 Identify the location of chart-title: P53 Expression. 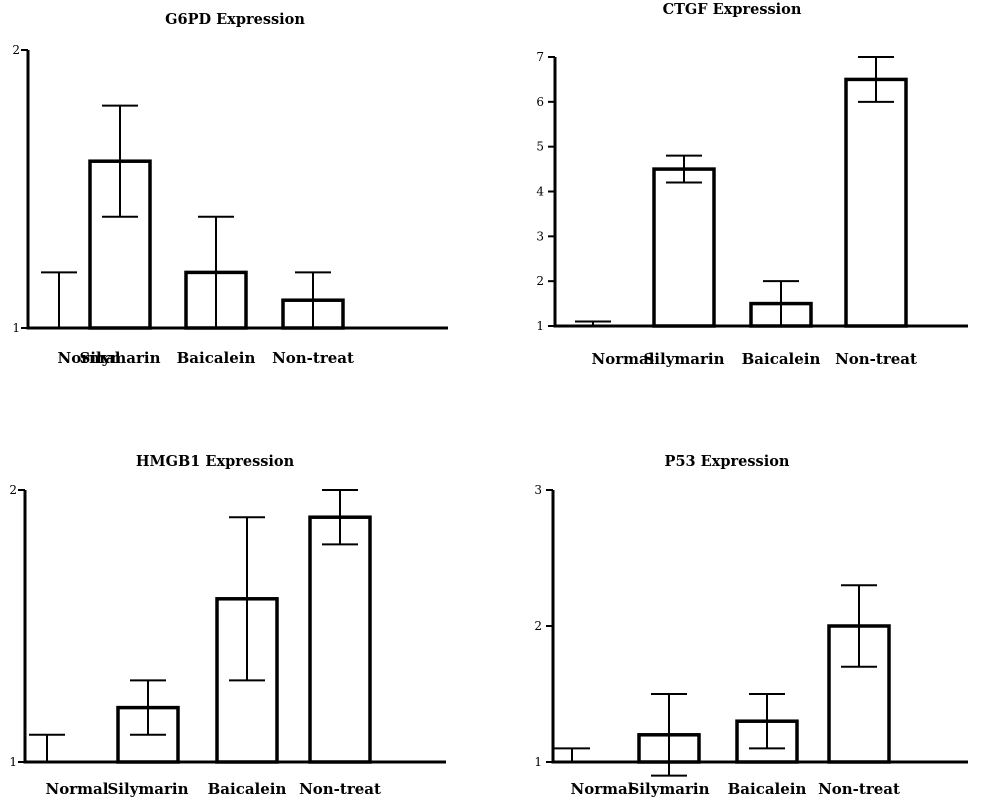
(727, 461).